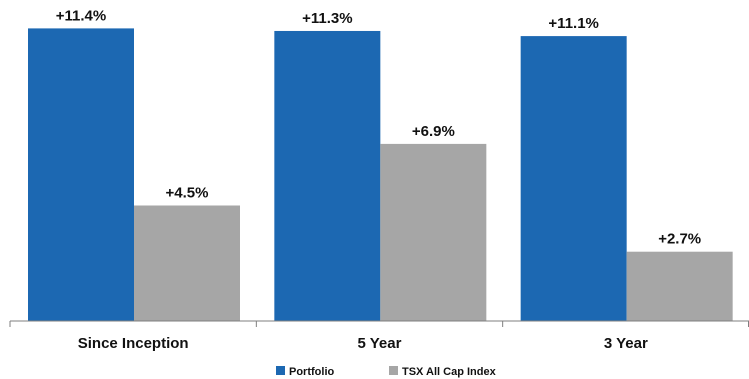 The height and width of the screenshot is (379, 749). I want to click on category-label: 3 Year, so click(626, 343).